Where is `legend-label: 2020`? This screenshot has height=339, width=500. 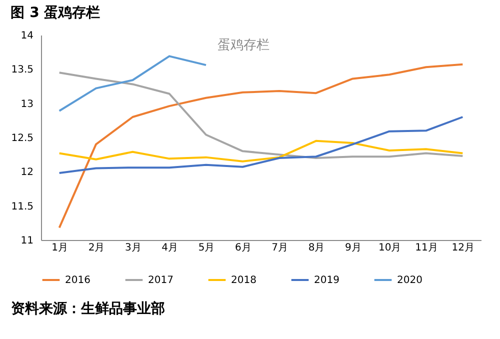
legend-label: 2020 is located at coordinates (409, 280).